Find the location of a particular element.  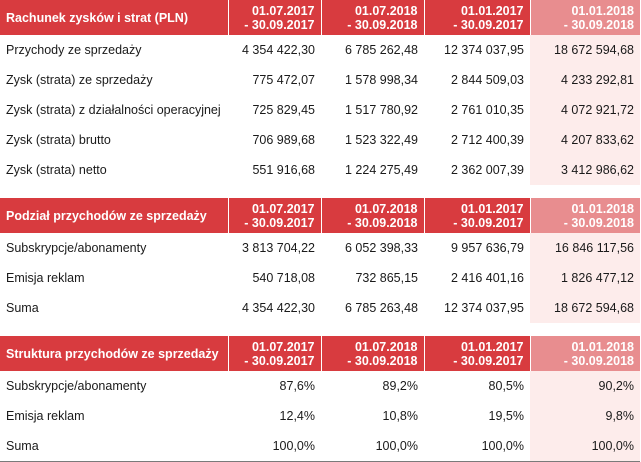

value-cell: 1 826 477,12 is located at coordinates (585, 278).